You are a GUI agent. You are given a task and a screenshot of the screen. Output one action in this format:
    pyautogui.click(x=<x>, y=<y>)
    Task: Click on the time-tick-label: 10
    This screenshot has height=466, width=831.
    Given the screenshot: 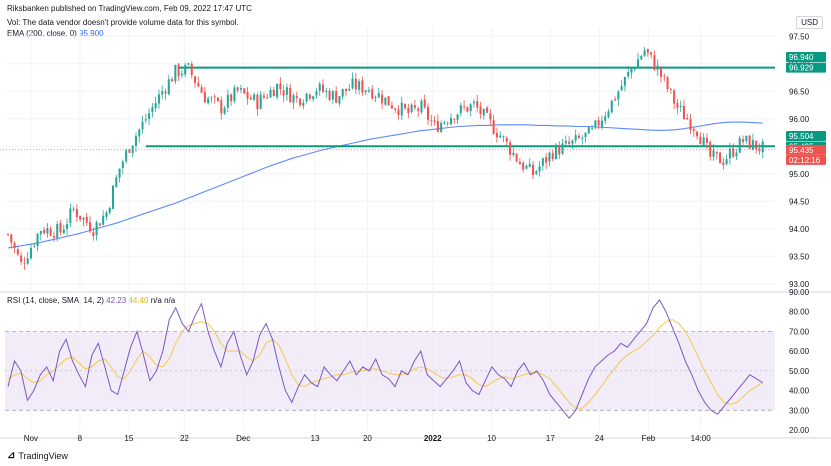 What is the action you would take?
    pyautogui.click(x=491, y=438)
    